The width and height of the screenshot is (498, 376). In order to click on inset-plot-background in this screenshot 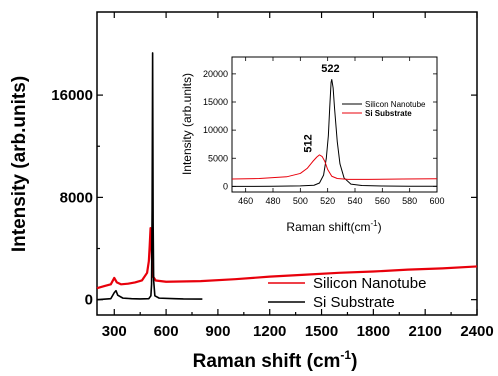, I will do `click(334, 124)`.